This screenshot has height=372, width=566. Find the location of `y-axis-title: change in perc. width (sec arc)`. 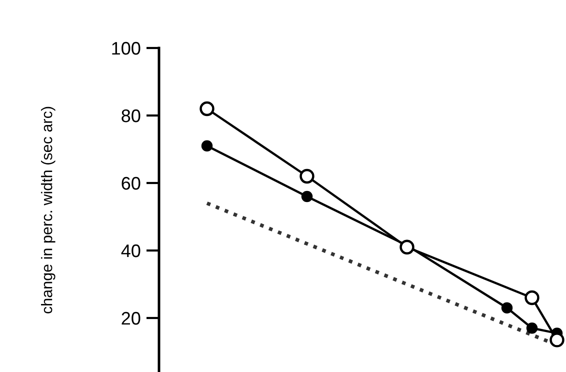

y-axis-title: change in perc. width (sec arc) is located at coordinates (48, 210).